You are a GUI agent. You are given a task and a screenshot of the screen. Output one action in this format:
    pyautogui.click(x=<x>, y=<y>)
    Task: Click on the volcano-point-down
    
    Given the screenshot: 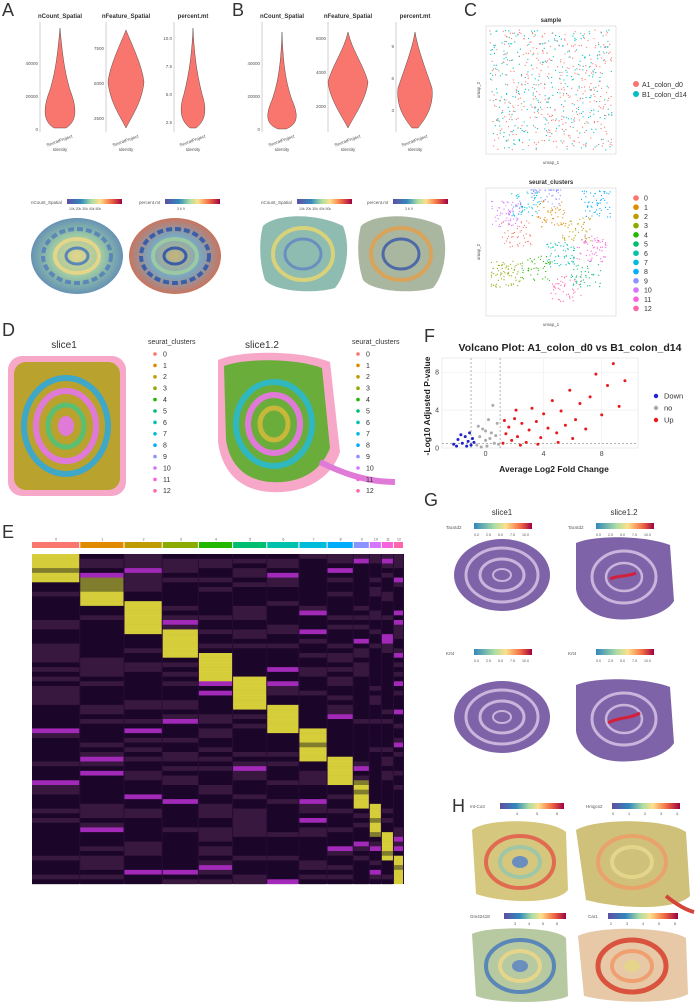 What is the action you would take?
    pyautogui.click(x=471, y=445)
    